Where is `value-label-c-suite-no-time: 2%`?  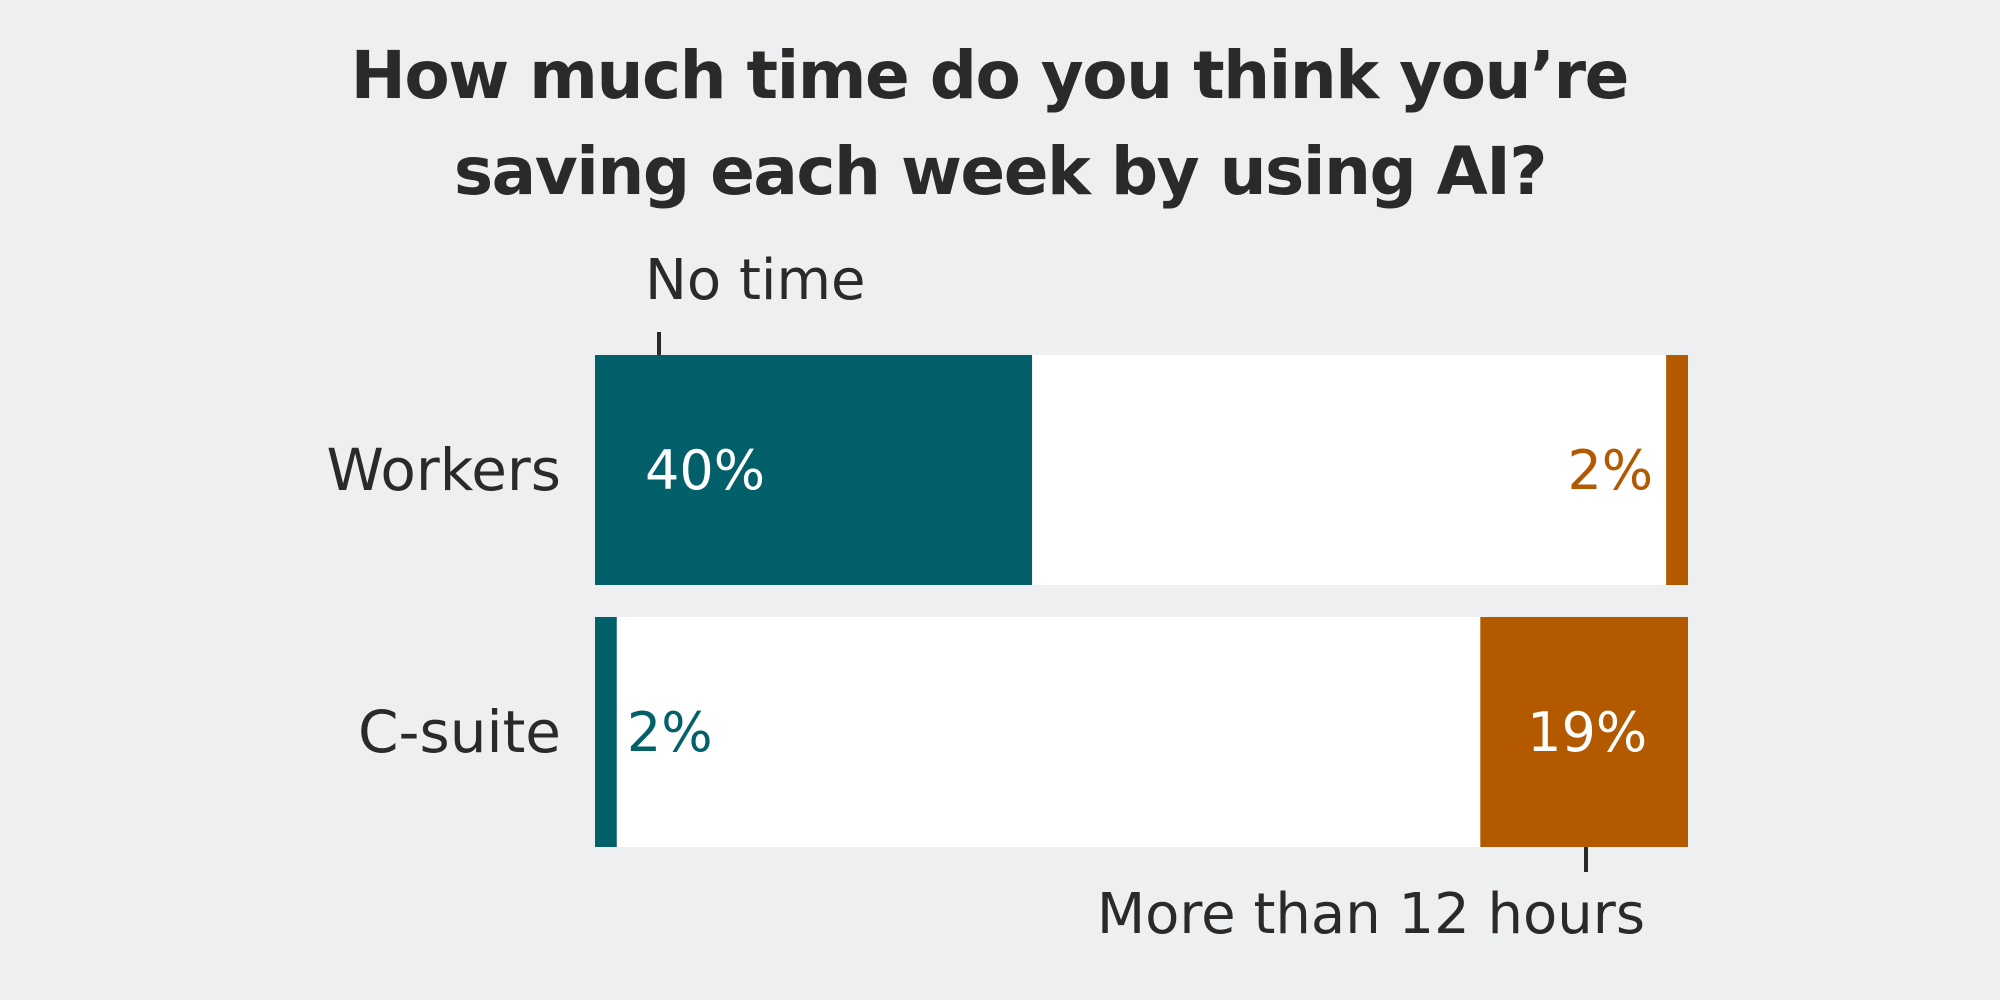
value-label-c-suite-no-time: 2% is located at coordinates (670, 732).